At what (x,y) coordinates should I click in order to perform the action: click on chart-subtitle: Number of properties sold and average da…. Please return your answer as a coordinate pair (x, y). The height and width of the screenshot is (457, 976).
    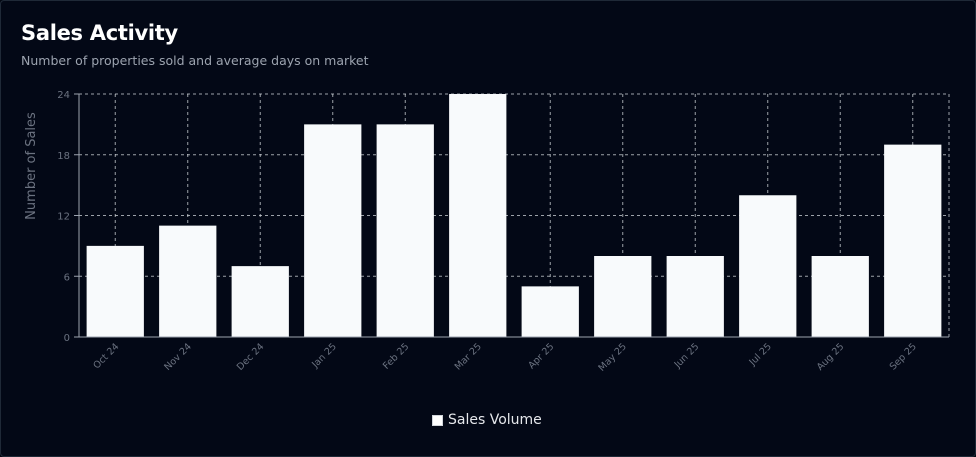
    Looking at the image, I should click on (195, 60).